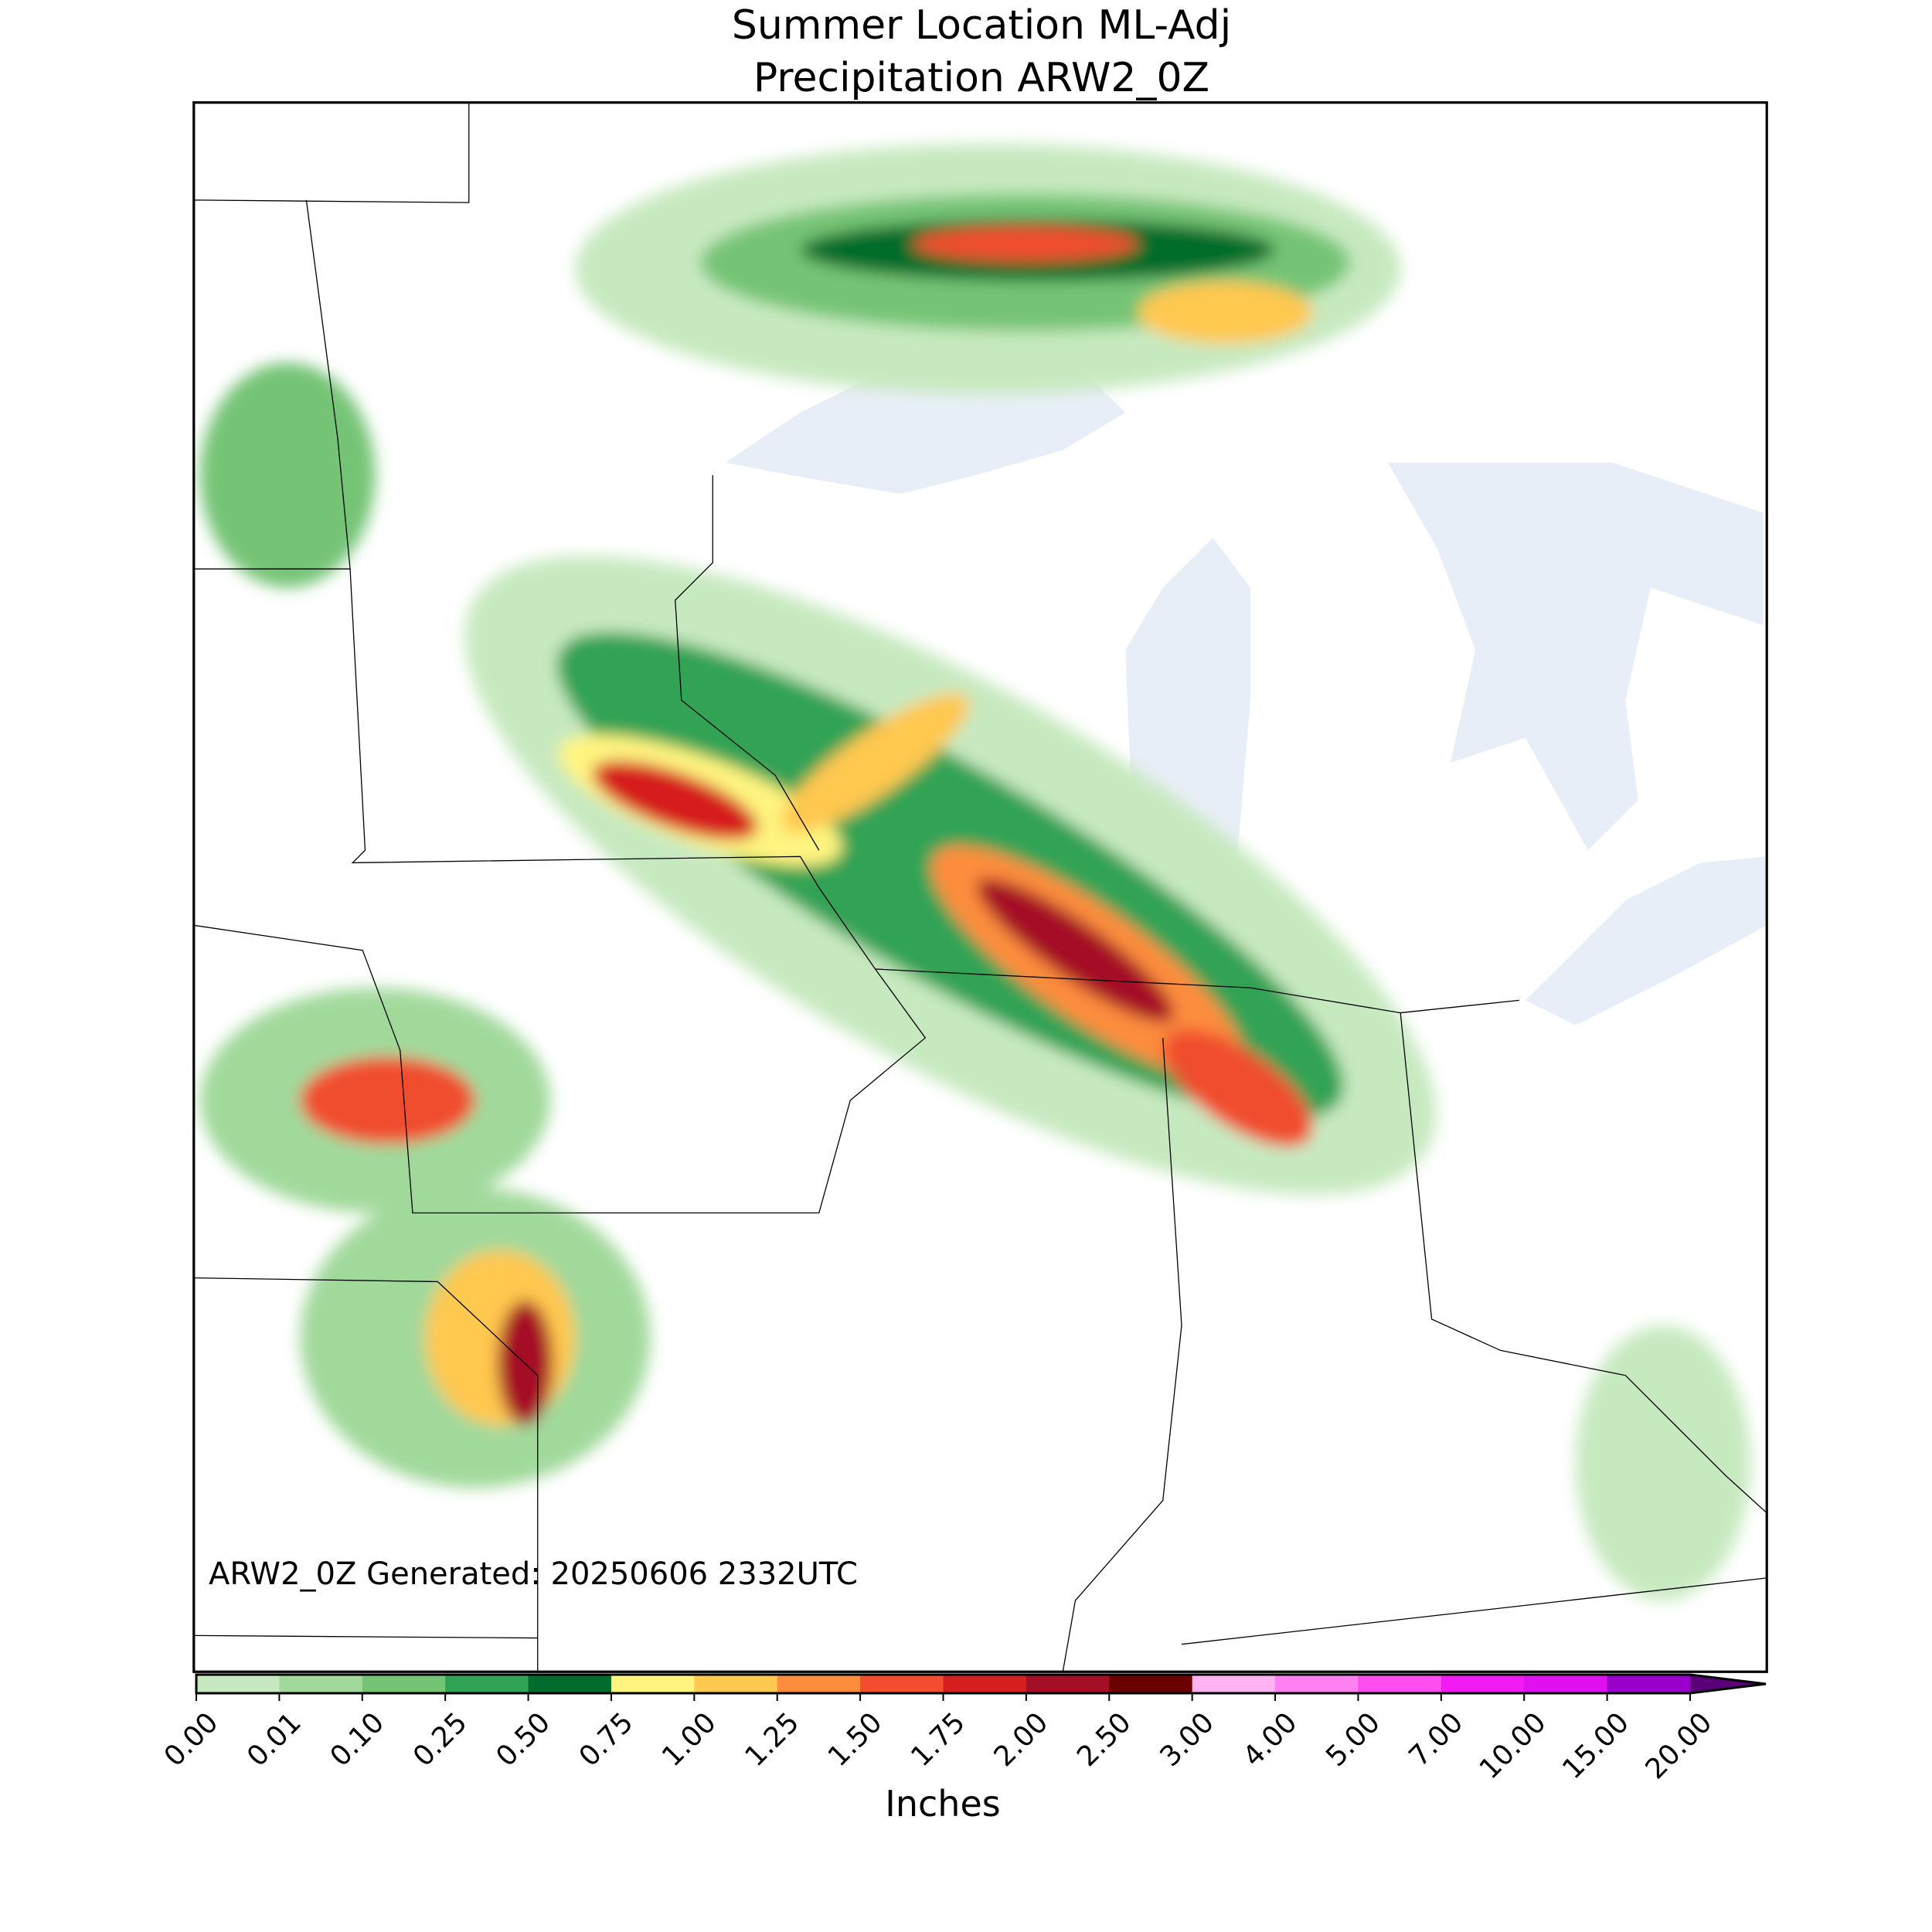  I want to click on colorbar-tick-label: 4.00, so click(1270, 1740).